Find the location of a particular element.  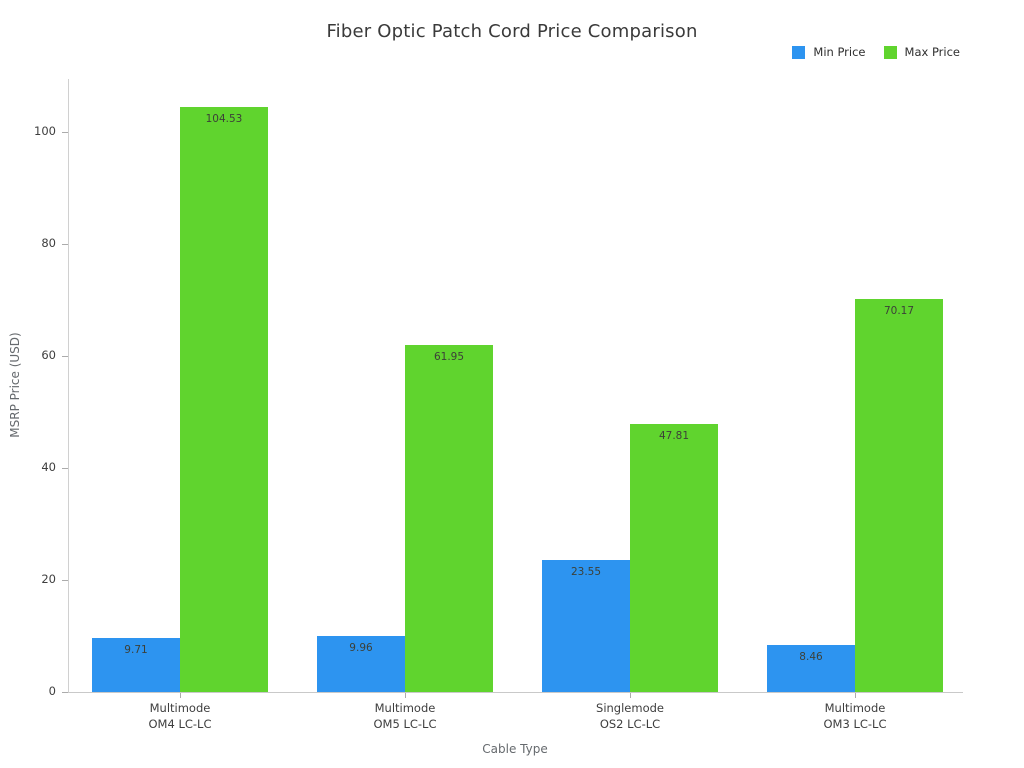

y-tick-label: 60 is located at coordinates (48, 355).